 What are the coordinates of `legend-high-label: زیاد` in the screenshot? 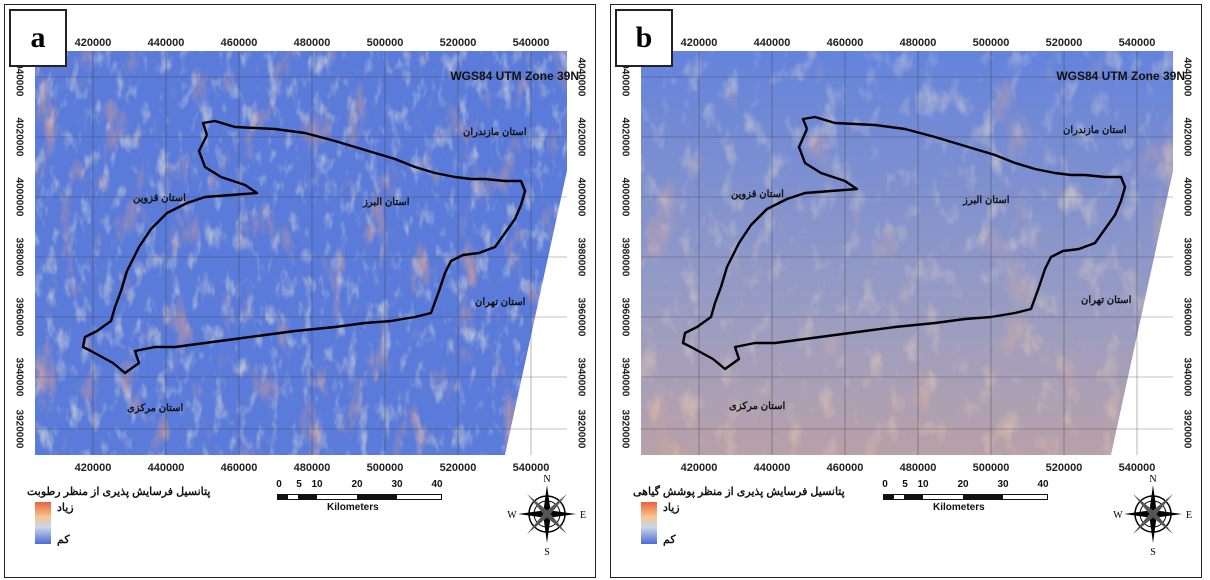 It's located at (65, 508).